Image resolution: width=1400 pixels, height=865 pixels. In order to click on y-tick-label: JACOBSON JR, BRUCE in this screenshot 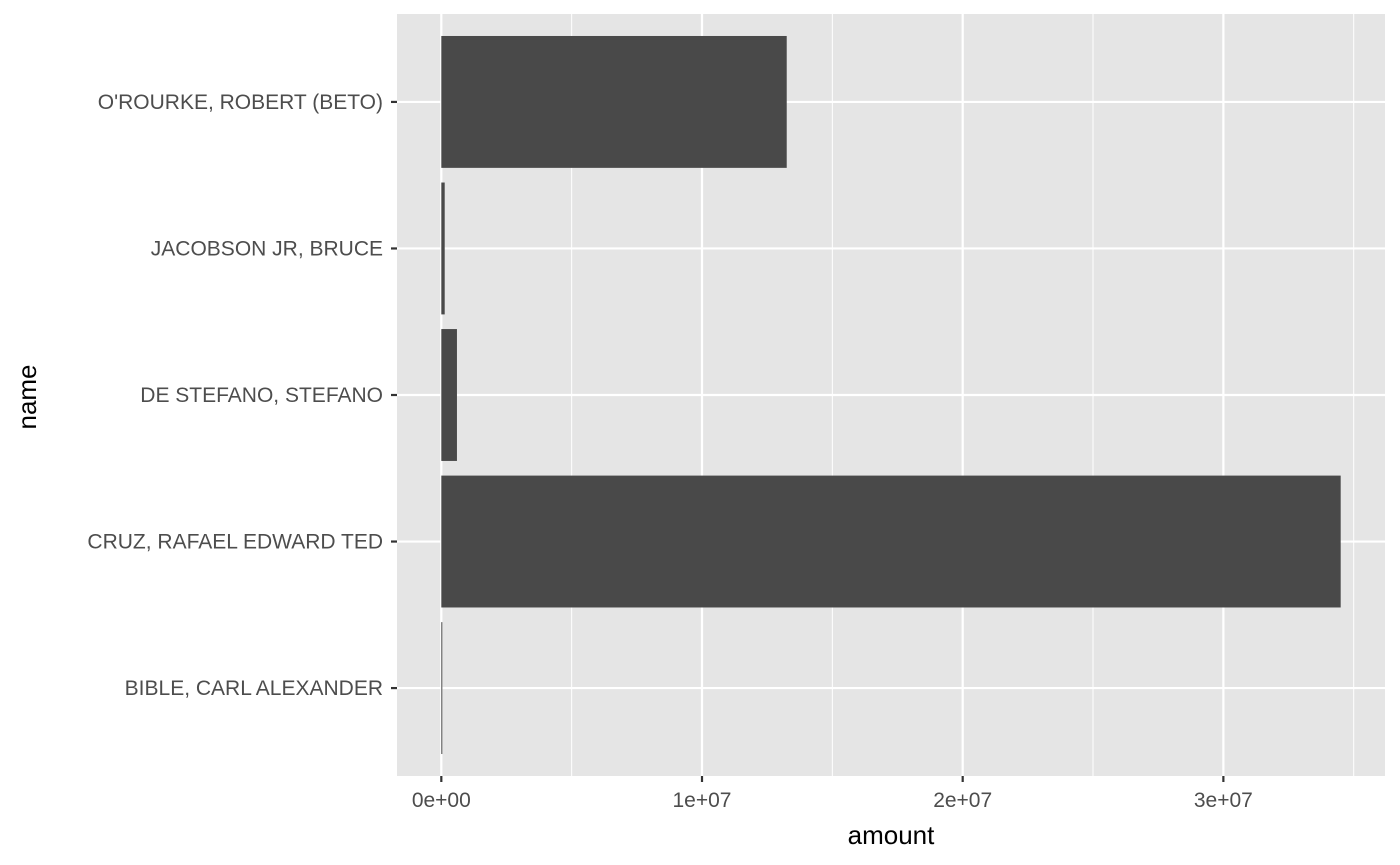, I will do `click(267, 248)`.